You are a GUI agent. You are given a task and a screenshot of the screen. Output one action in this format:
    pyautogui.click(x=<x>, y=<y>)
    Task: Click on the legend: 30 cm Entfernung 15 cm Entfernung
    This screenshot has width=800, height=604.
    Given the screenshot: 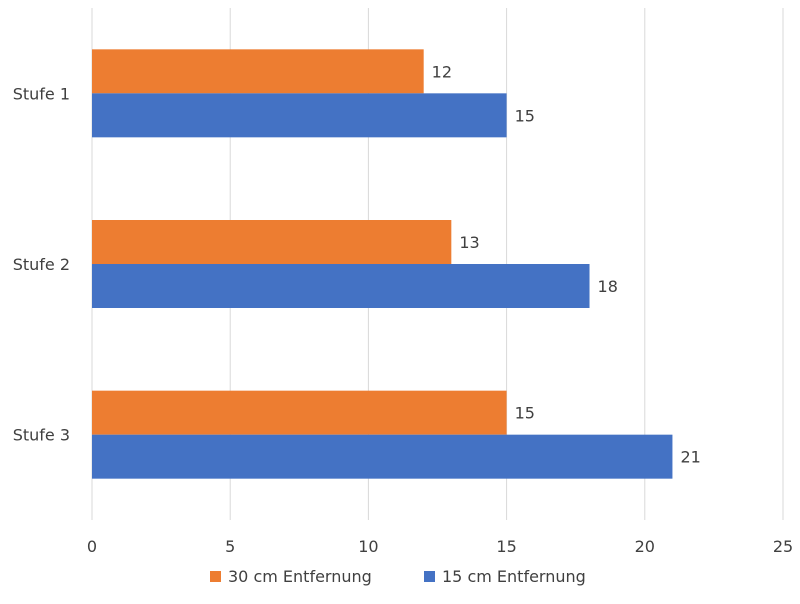 What is the action you would take?
    pyautogui.click(x=398, y=576)
    